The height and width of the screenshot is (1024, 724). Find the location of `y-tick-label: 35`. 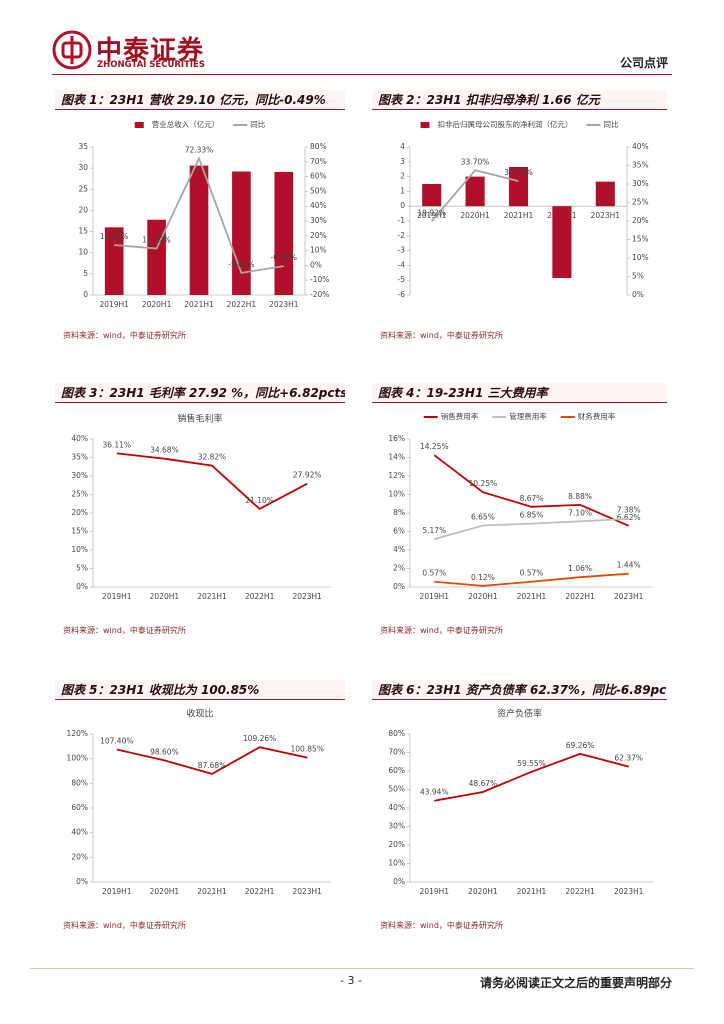

y-tick-label: 35 is located at coordinates (83, 146).